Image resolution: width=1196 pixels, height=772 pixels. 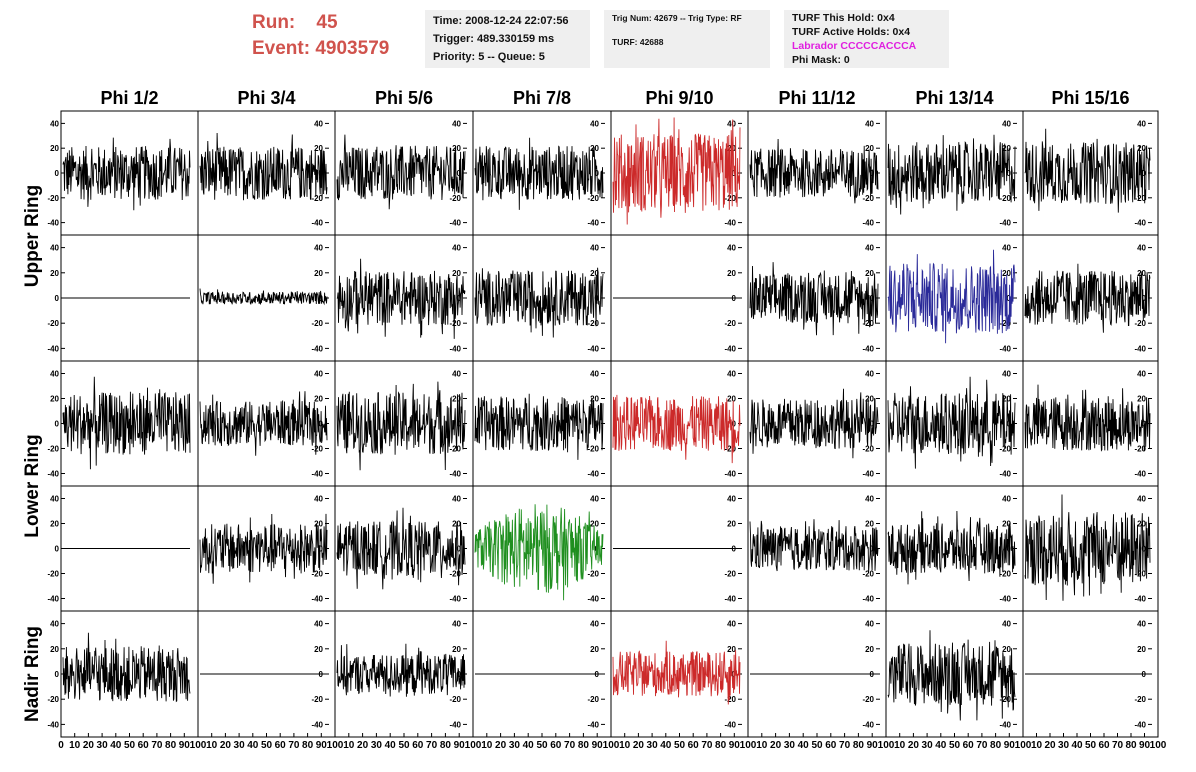 What do you see at coordinates (274, 22) in the screenshot?
I see `run-label: Run:` at bounding box center [274, 22].